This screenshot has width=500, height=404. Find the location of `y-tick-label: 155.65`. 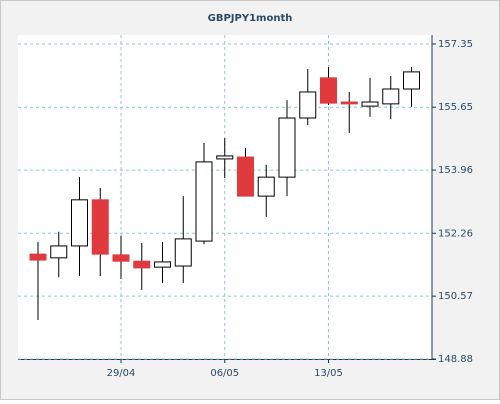

y-tick-label: 155.65 is located at coordinates (455, 107).